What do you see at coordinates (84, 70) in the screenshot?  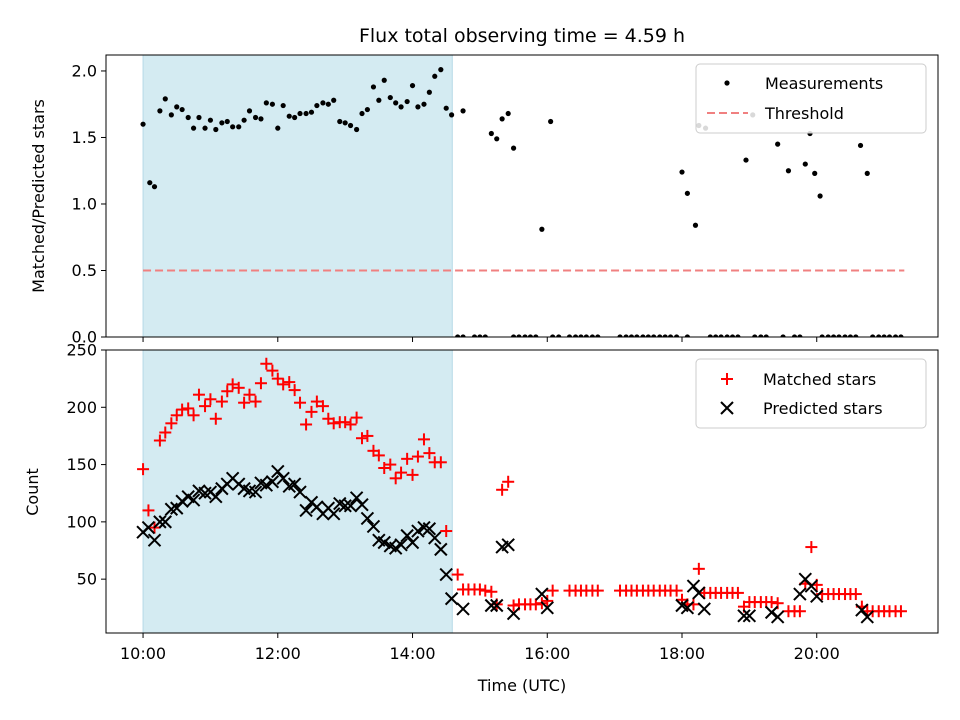 I see `ratio-y-tick-label: 2.0` at bounding box center [84, 70].